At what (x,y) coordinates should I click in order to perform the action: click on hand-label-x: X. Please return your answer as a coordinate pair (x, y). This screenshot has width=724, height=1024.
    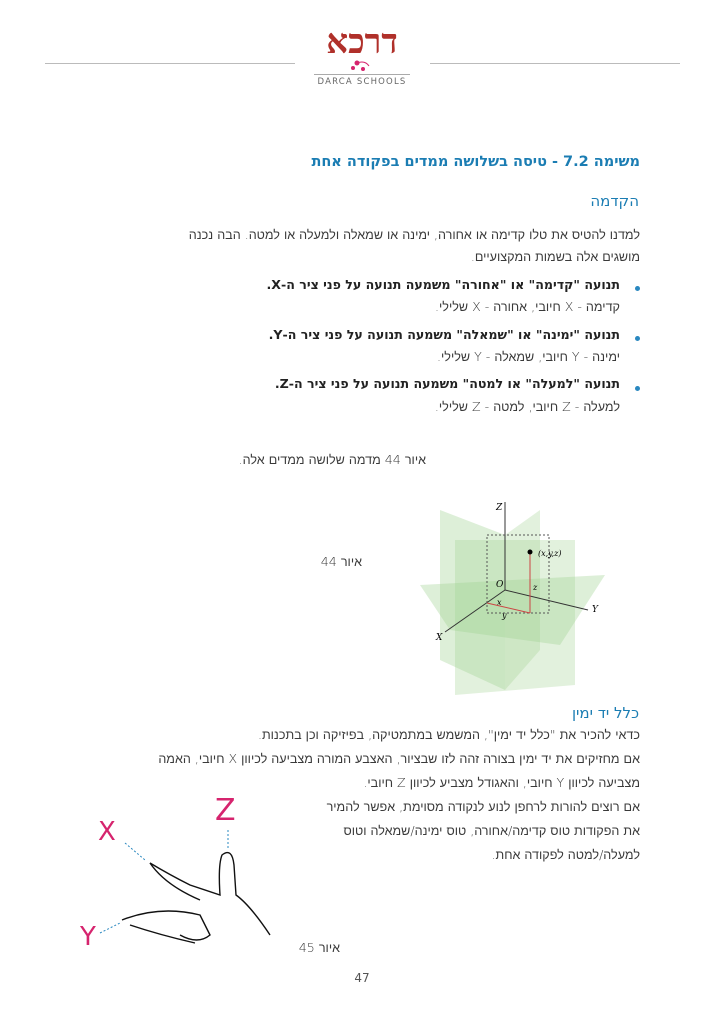
    Looking at the image, I should click on (107, 832).